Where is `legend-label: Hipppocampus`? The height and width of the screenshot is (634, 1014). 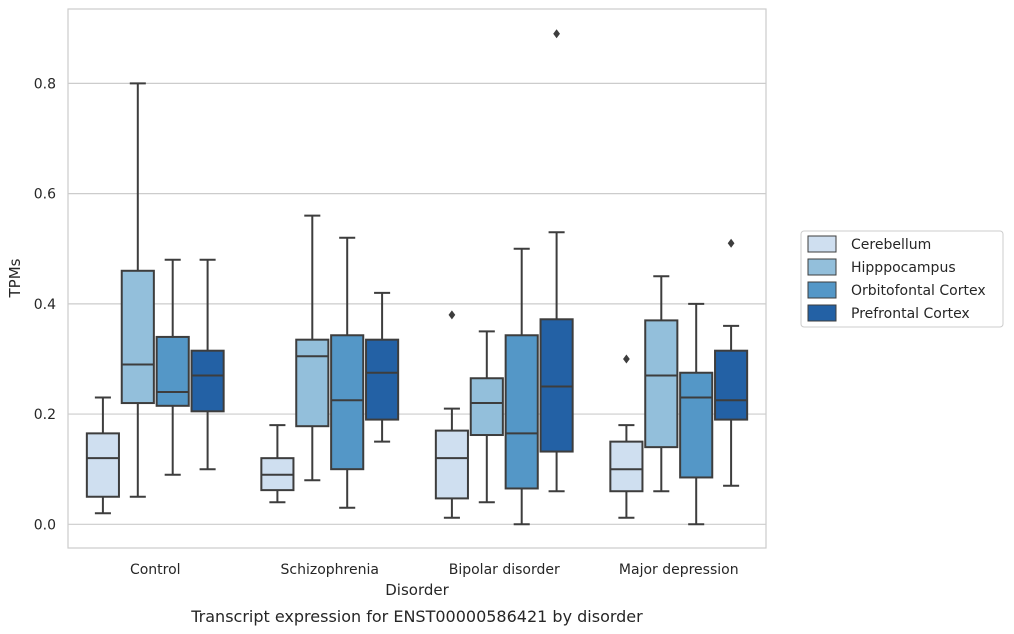 legend-label: Hipppocampus is located at coordinates (903, 268).